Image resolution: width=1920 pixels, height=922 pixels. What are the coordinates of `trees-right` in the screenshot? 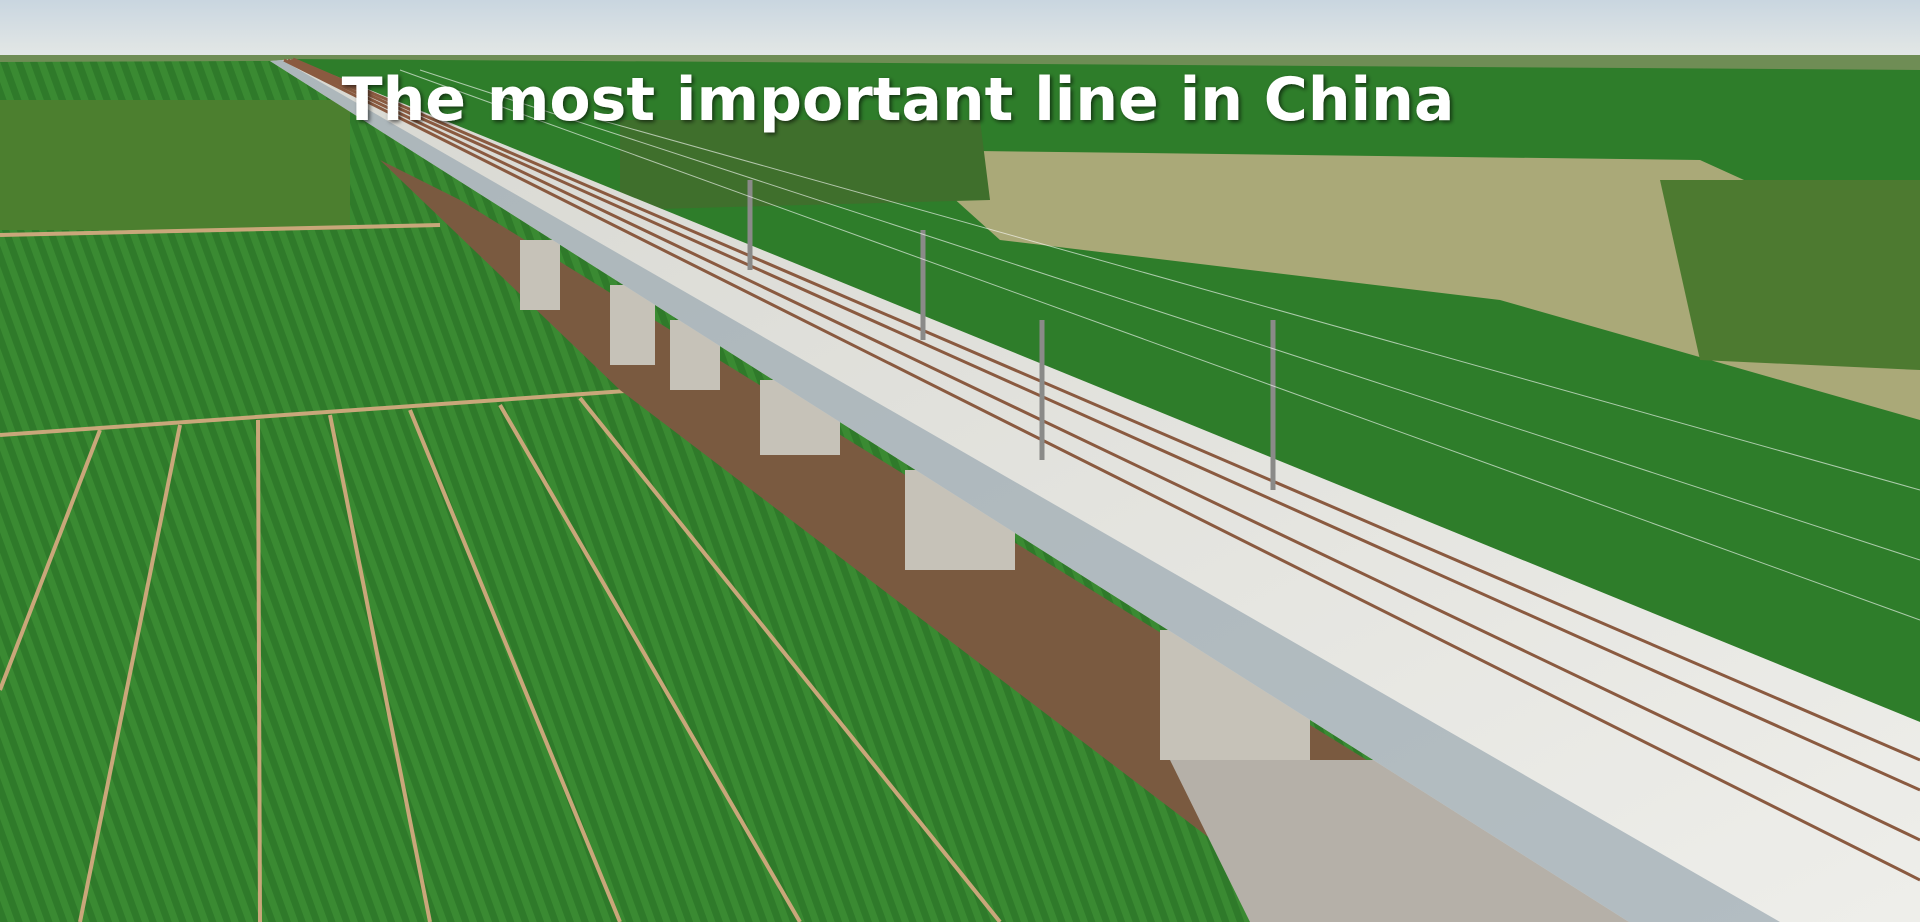 It's located at (1790, 275).